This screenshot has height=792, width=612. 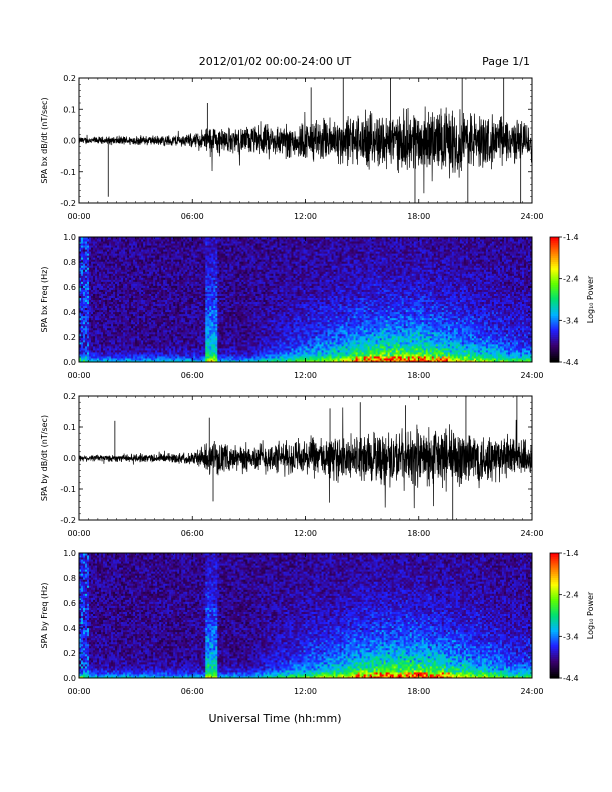 I want to click on header-page: Page 1/1, so click(x=506, y=61).